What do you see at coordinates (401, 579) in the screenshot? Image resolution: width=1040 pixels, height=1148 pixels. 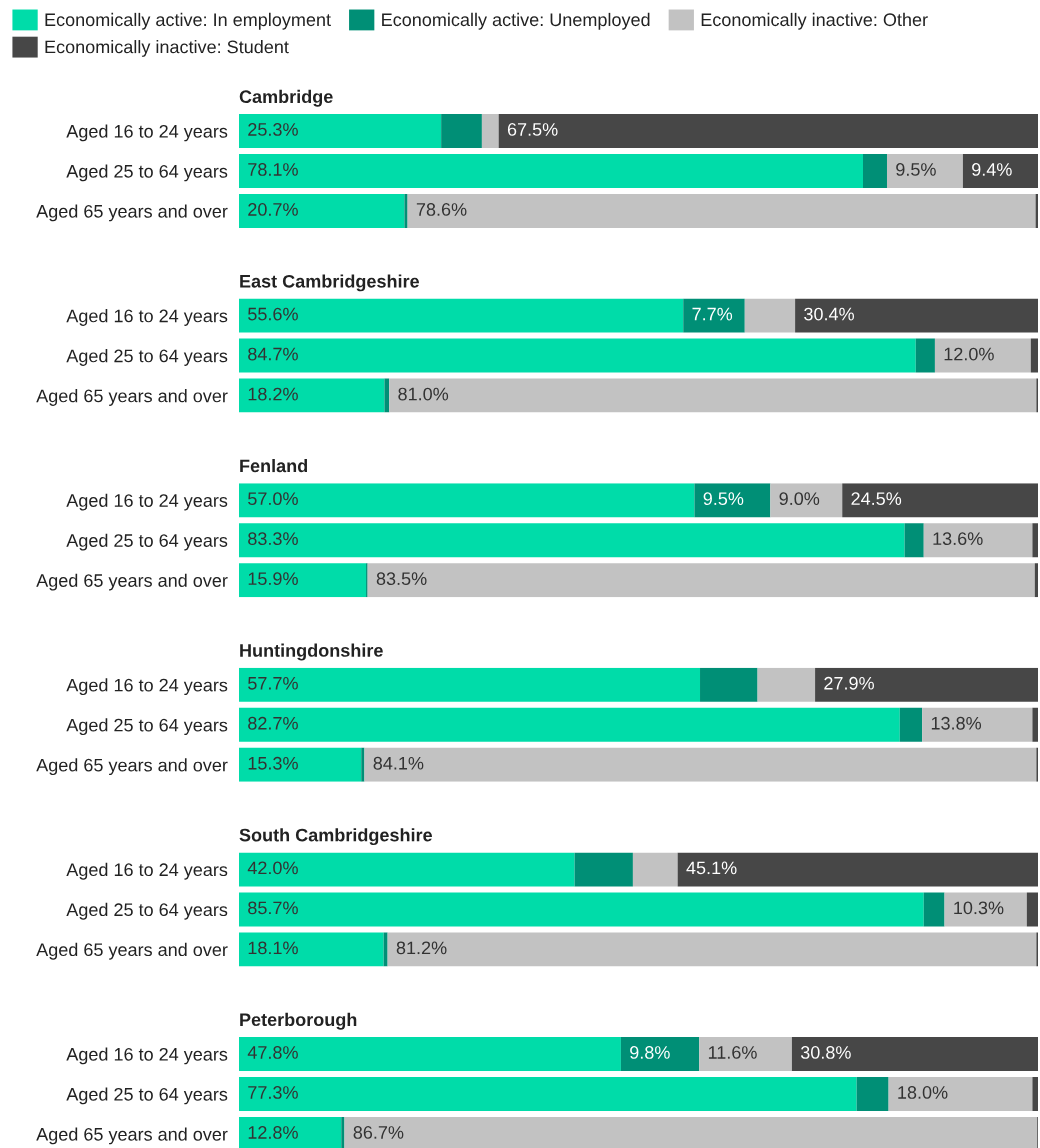 I see `data-label: 83.5%` at bounding box center [401, 579].